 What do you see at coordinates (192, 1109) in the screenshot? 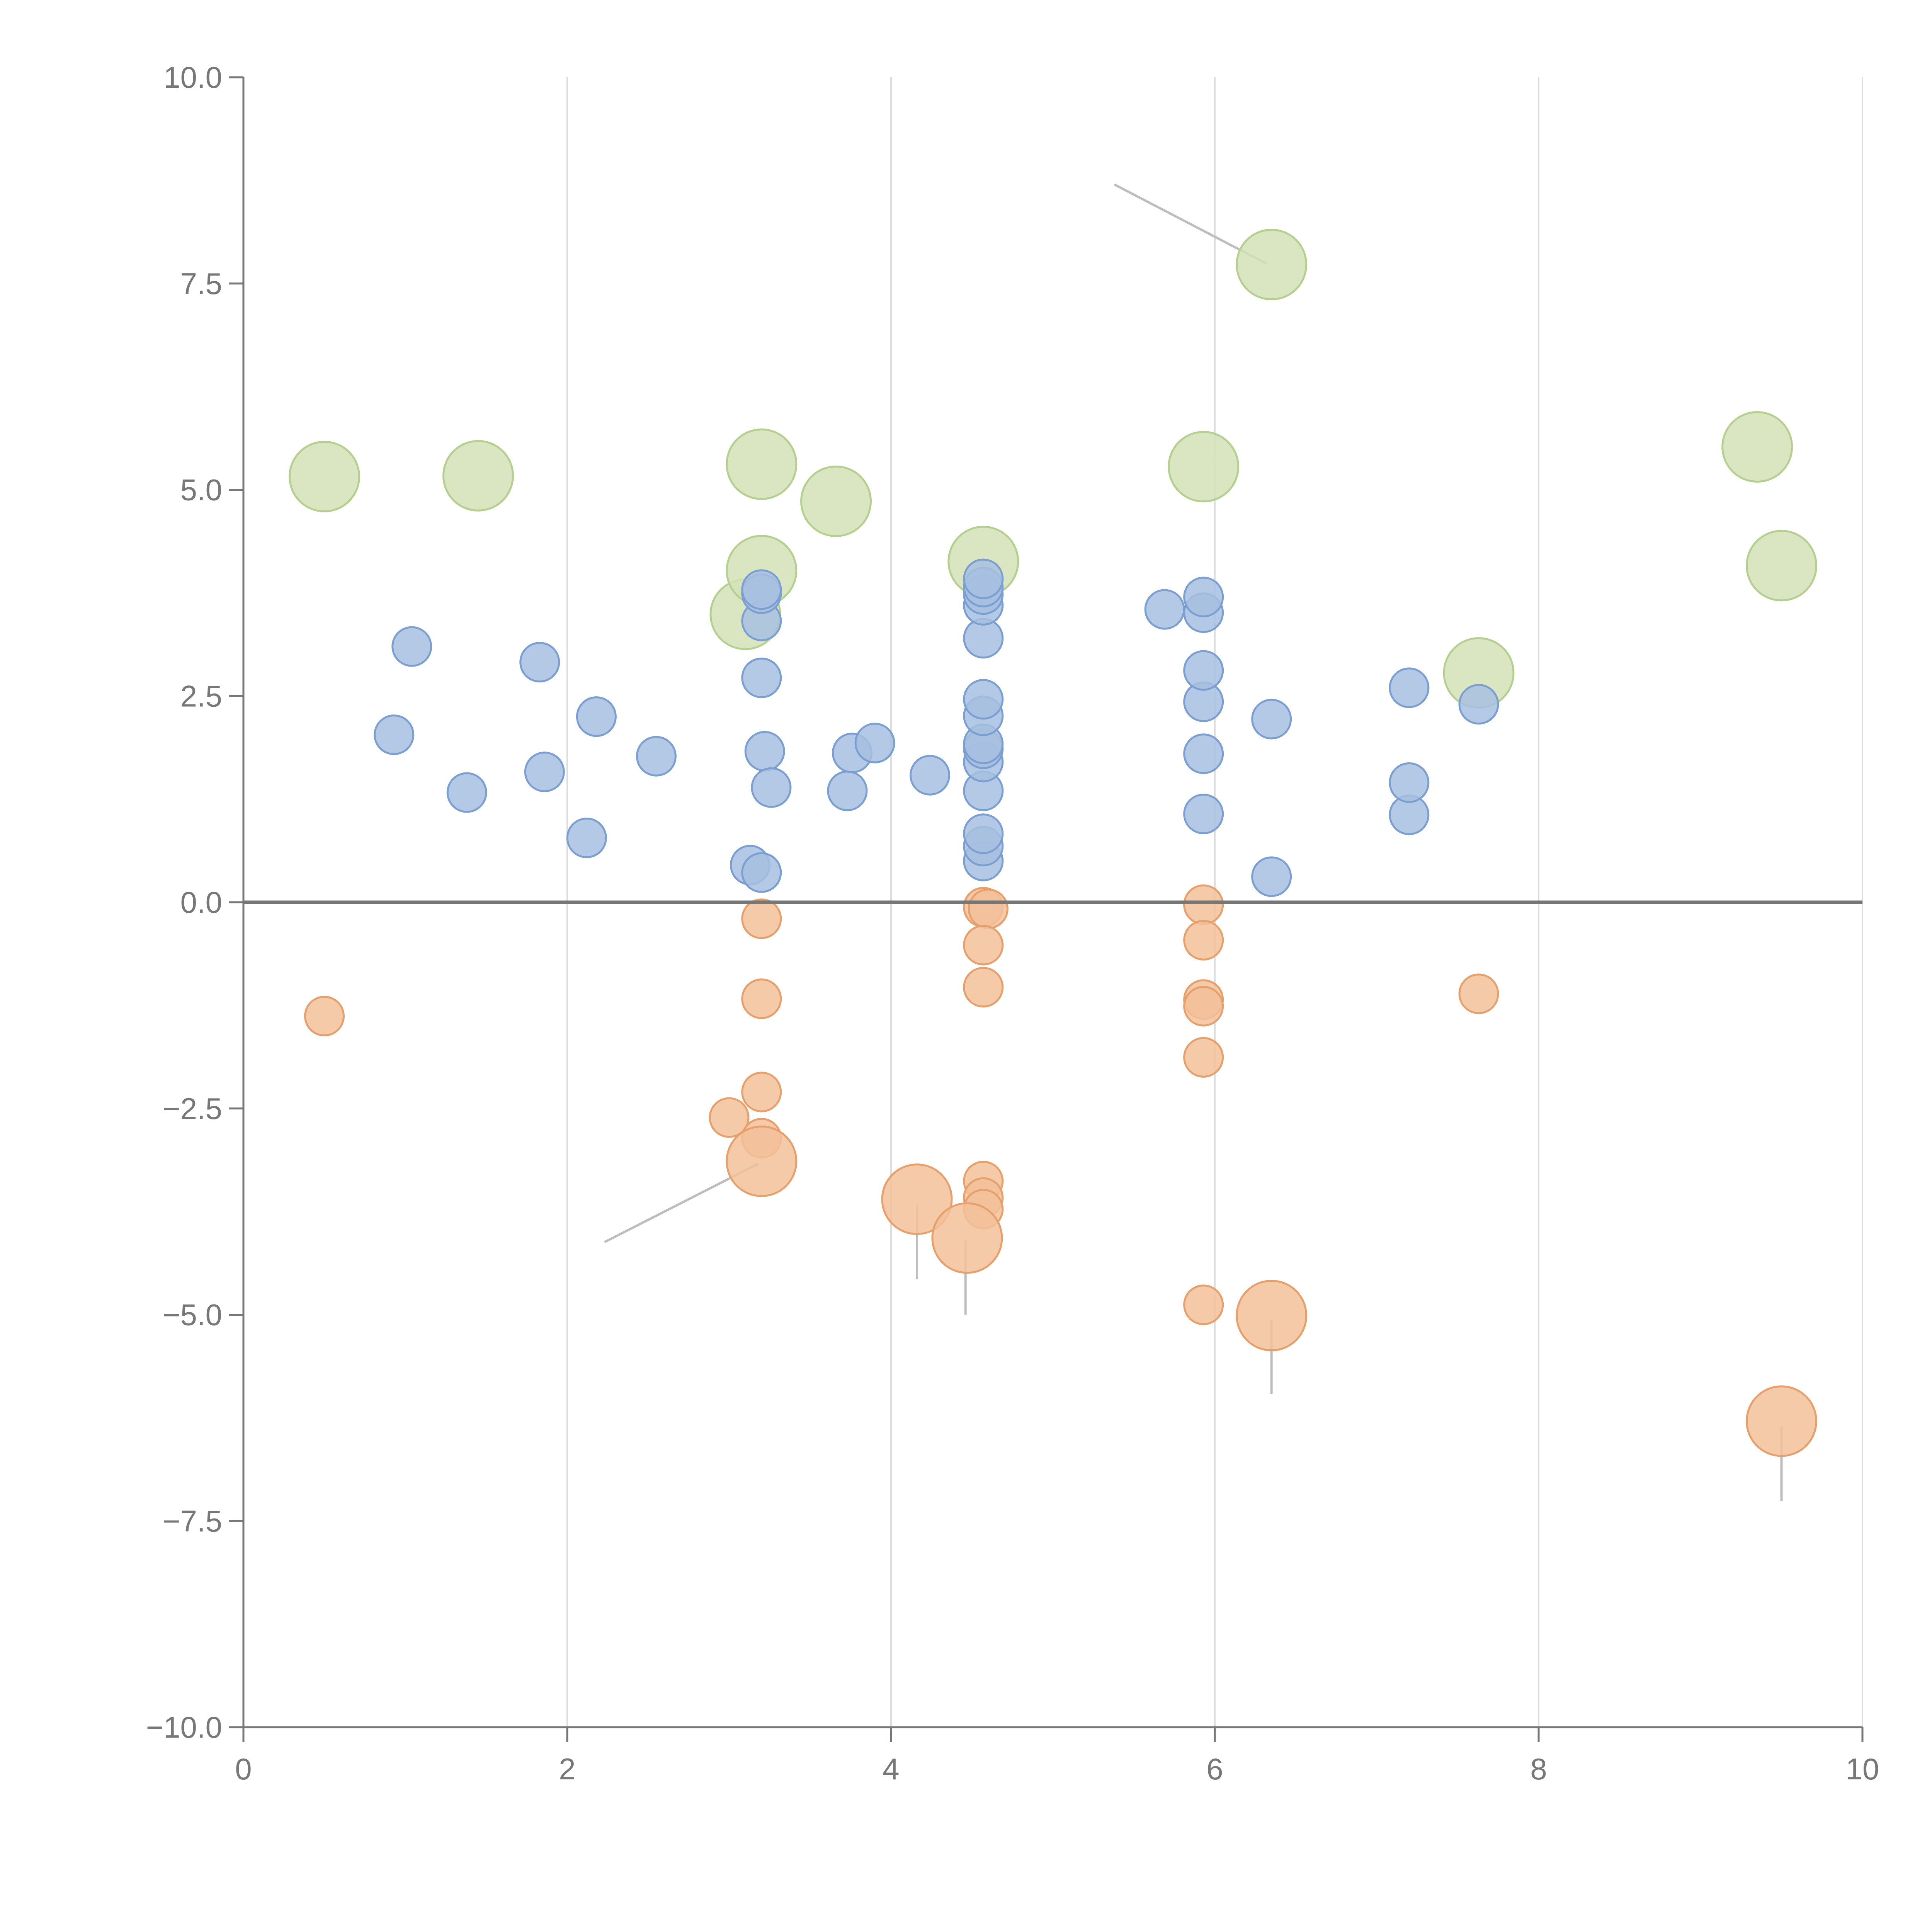
I see `y-tick-label: −2.5` at bounding box center [192, 1109].